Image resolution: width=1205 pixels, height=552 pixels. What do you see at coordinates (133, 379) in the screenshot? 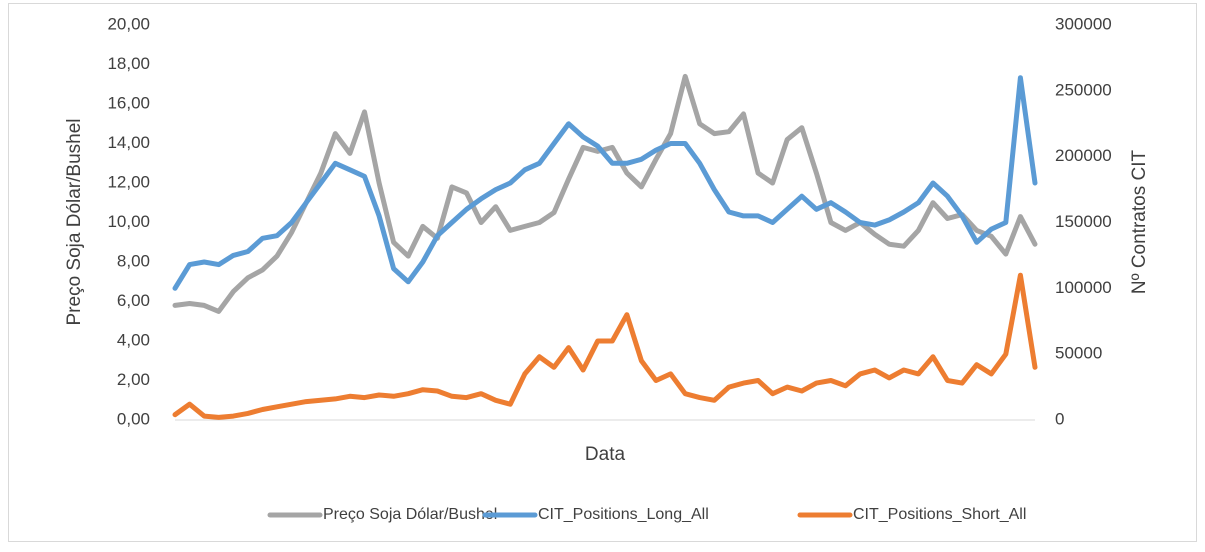
I see `y-tick-label: 2,00` at bounding box center [133, 379].